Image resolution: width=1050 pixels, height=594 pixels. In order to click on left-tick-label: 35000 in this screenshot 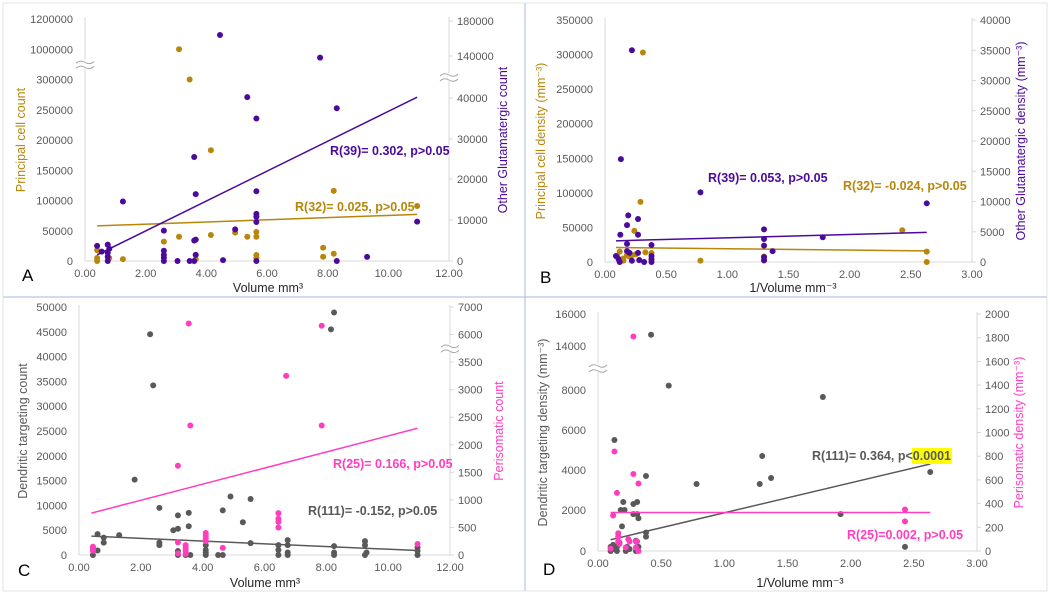, I will do `click(51, 382)`.